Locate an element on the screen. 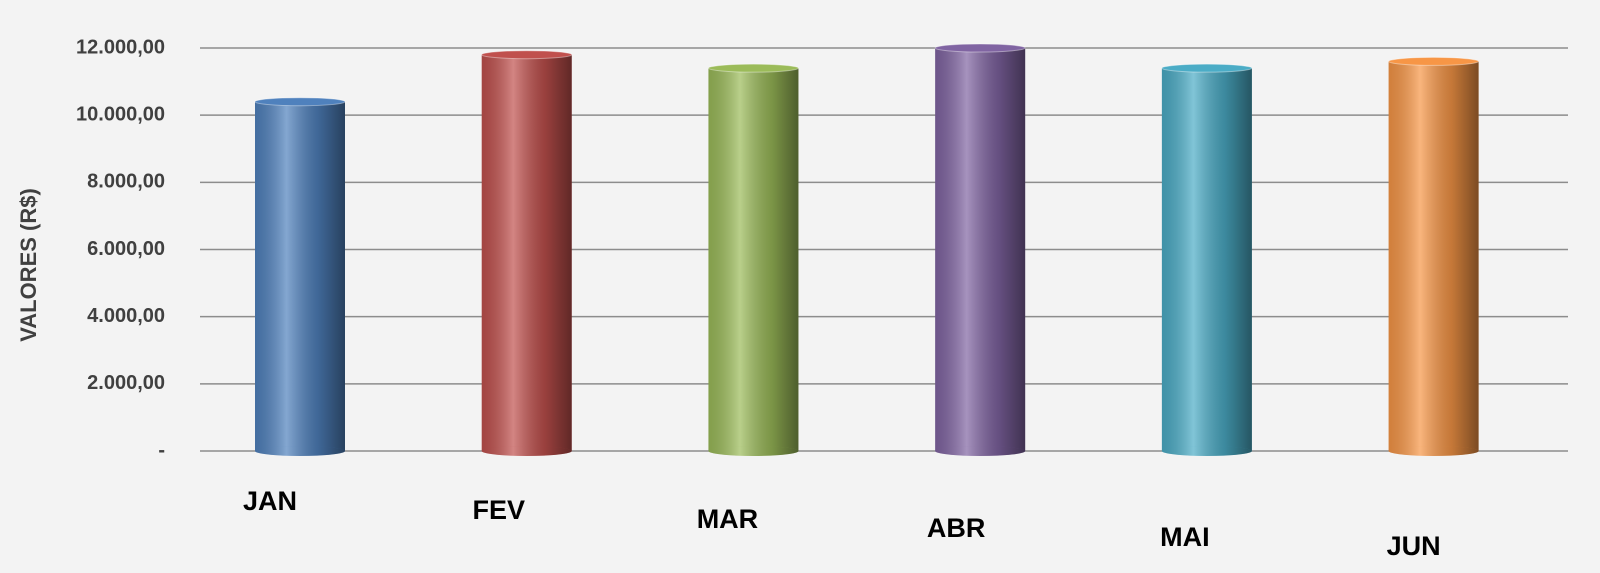 The image size is (1600, 573). y-tick-label: 12.000,00 is located at coordinates (120, 47).